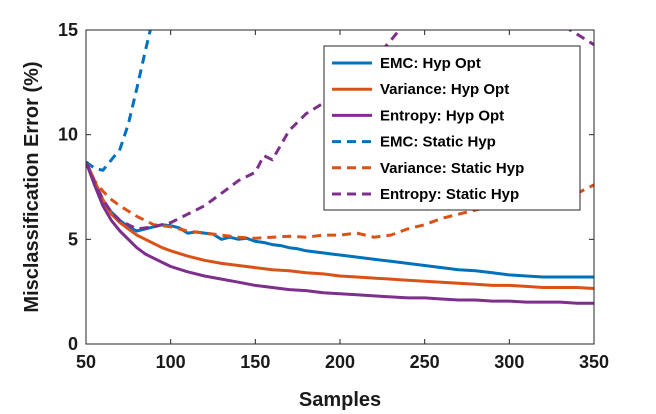 This screenshot has height=414, width=656. What do you see at coordinates (594, 362) in the screenshot?
I see `x-tick-label: 350` at bounding box center [594, 362].